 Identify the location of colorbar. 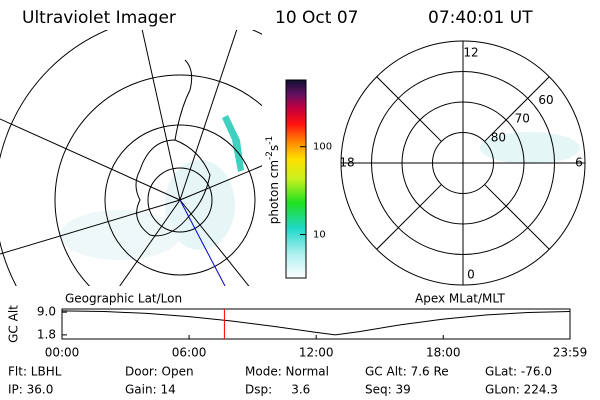
(296, 179).